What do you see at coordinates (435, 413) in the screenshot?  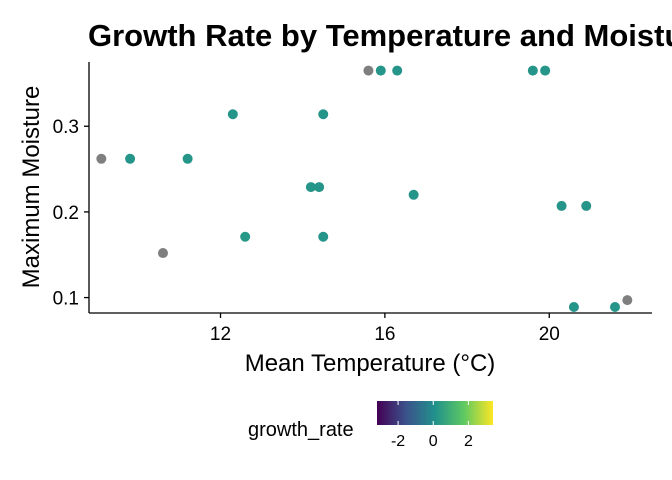 I see `colorbar` at bounding box center [435, 413].